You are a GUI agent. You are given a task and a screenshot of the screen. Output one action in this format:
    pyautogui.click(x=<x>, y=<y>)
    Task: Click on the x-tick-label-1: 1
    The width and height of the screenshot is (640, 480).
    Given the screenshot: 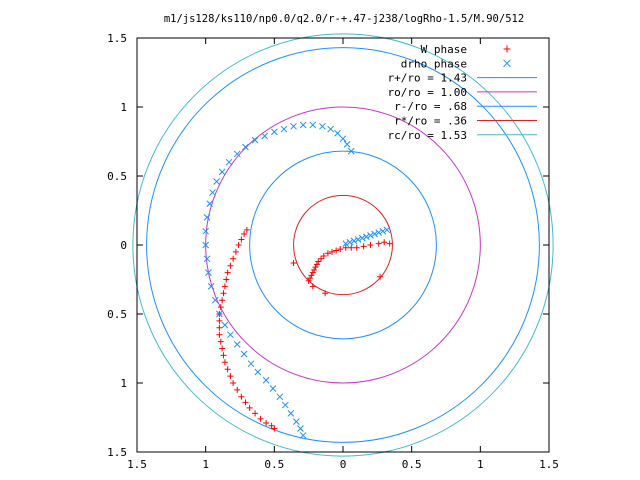 What is the action you would take?
    pyautogui.click(x=205, y=464)
    